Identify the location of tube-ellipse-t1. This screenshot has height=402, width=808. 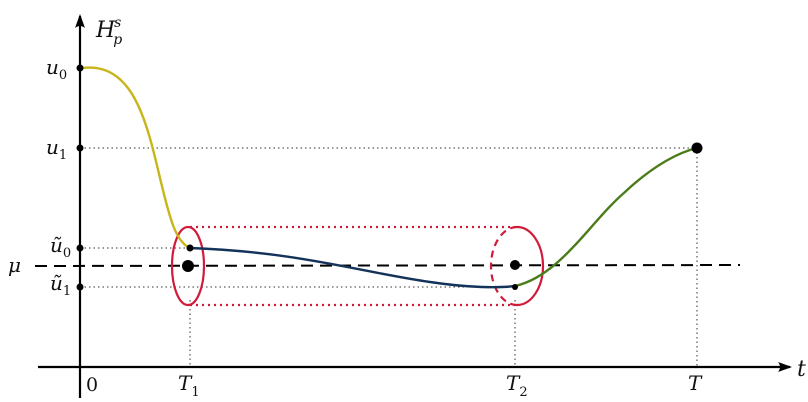
(188, 266).